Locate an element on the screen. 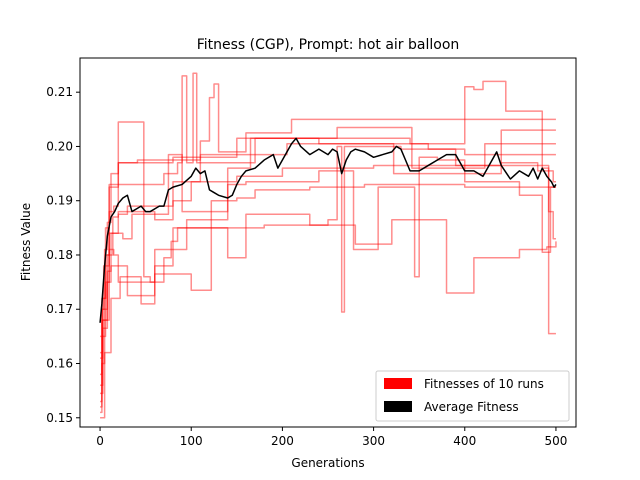 Image resolution: width=640 pixels, height=480 pixels. y-tick-label: 0.20 is located at coordinates (59, 146).